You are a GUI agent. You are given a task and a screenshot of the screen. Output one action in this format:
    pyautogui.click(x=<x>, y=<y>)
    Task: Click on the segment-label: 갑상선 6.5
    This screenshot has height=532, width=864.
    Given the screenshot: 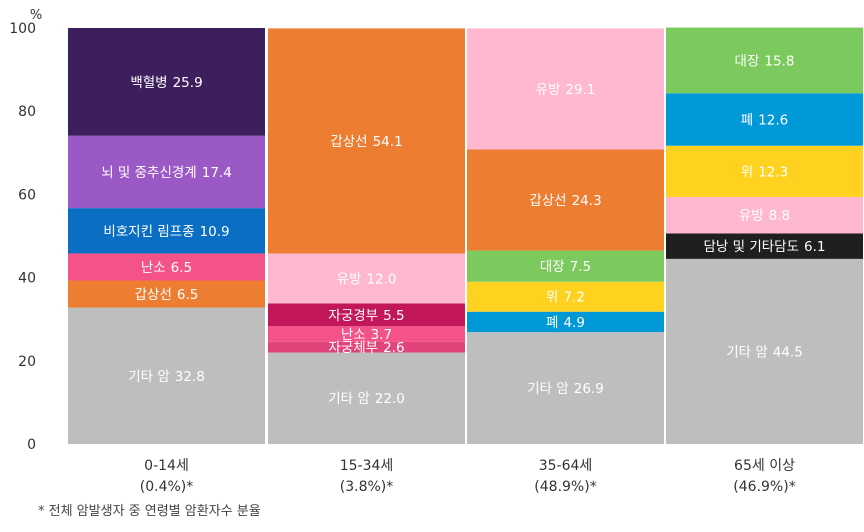 What is the action you would take?
    pyautogui.click(x=167, y=295)
    